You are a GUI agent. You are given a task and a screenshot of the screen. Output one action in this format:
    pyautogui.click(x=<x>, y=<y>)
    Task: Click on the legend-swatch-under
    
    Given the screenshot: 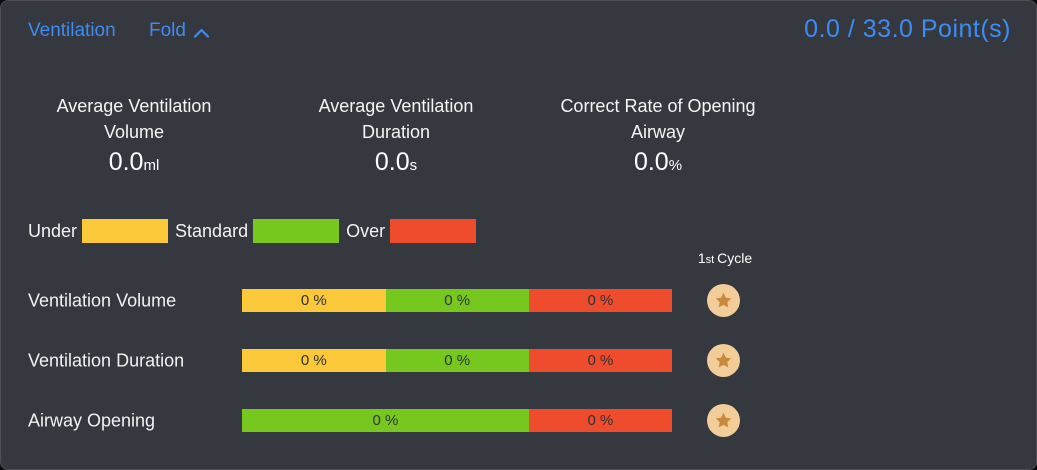 What is the action you would take?
    pyautogui.click(x=125, y=231)
    